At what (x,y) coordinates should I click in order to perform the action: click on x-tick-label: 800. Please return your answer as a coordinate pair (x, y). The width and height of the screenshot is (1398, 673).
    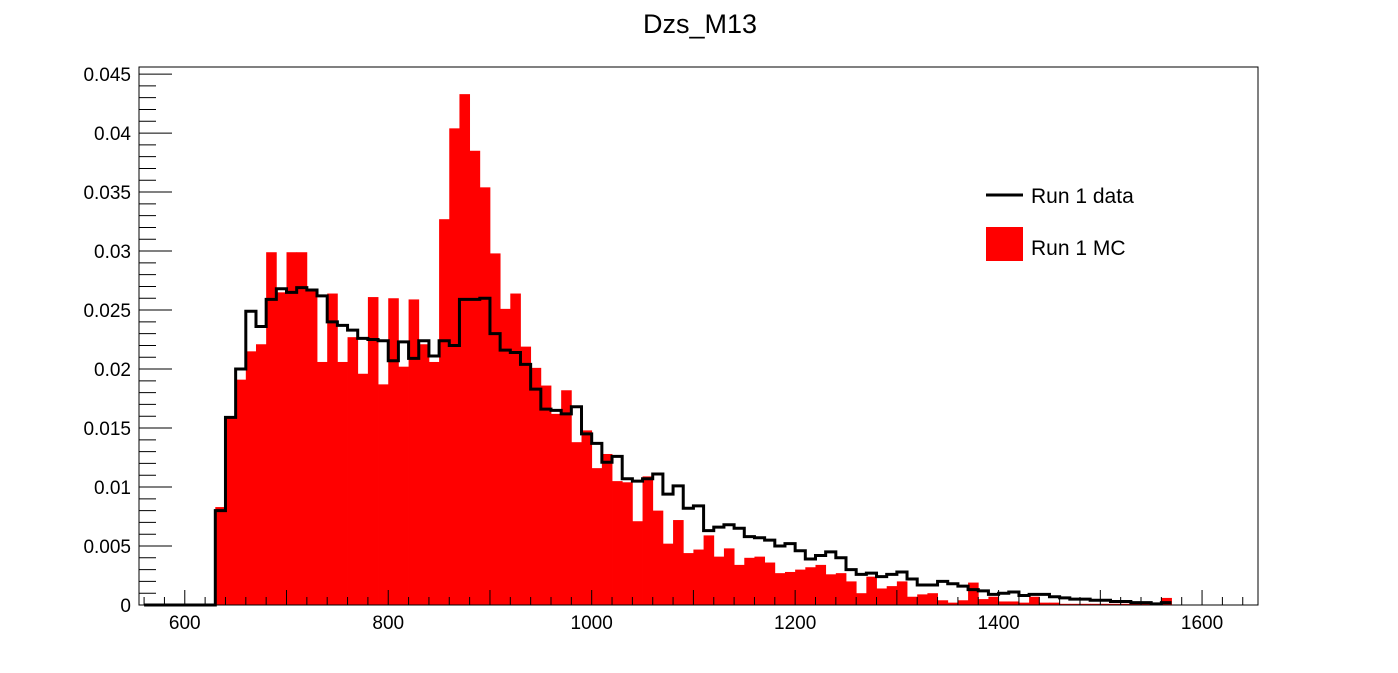
    Looking at the image, I should click on (388, 623).